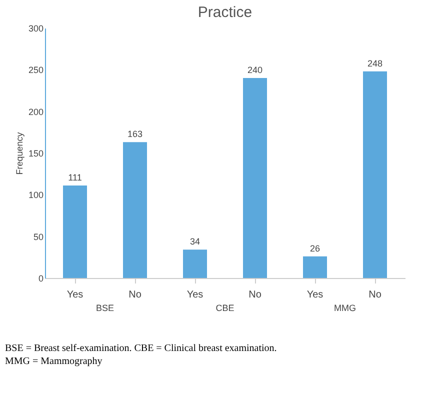  Describe the element at coordinates (255, 70) in the screenshot. I see `data-label: 240` at that location.